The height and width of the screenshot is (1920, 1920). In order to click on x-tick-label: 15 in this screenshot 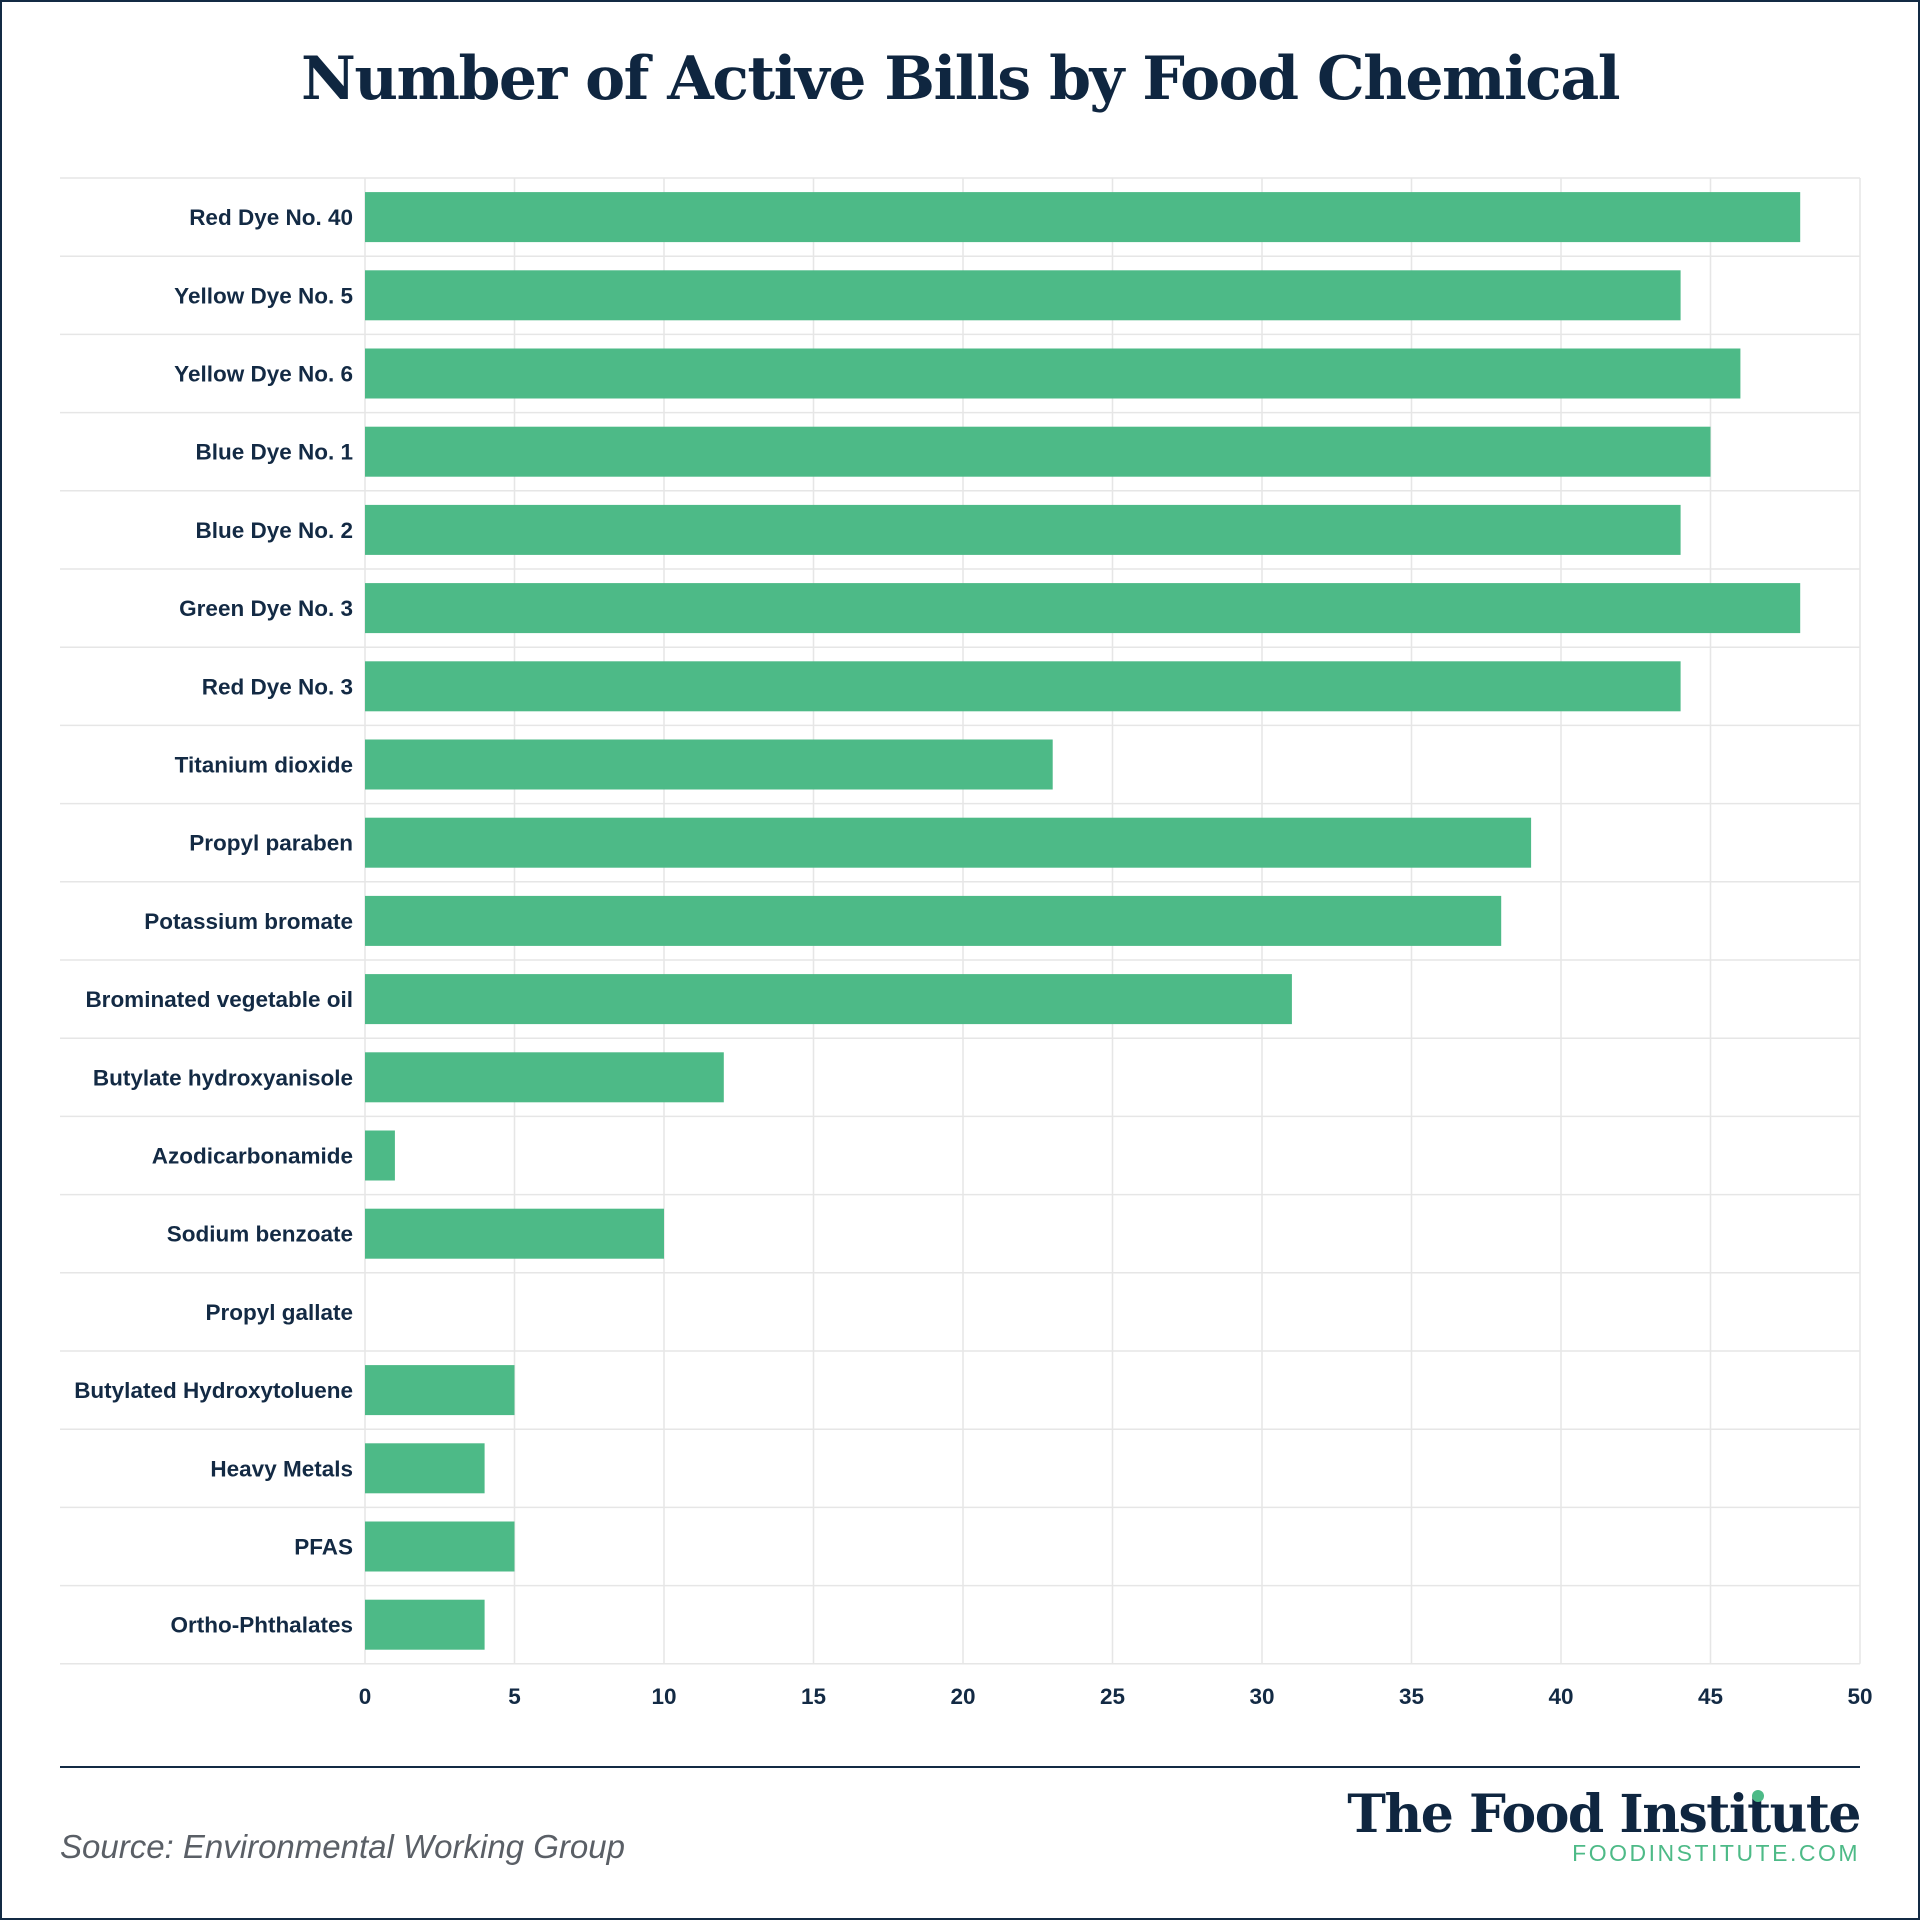, I will do `click(813, 1696)`.